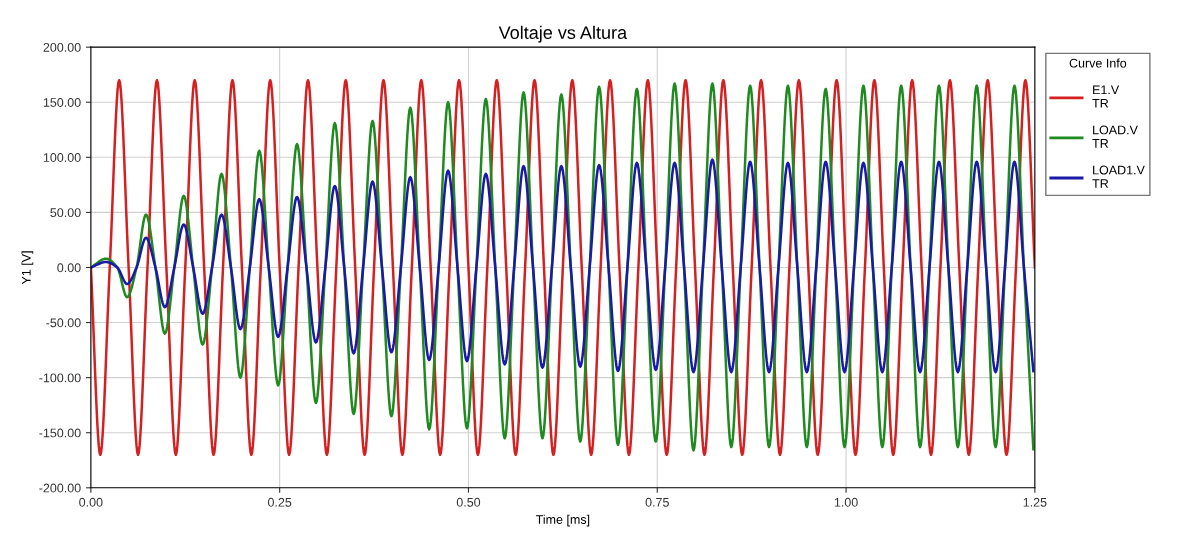 This screenshot has width=1180, height=542. What do you see at coordinates (1106, 96) in the screenshot?
I see `legend-label: E1.V TR` at bounding box center [1106, 96].